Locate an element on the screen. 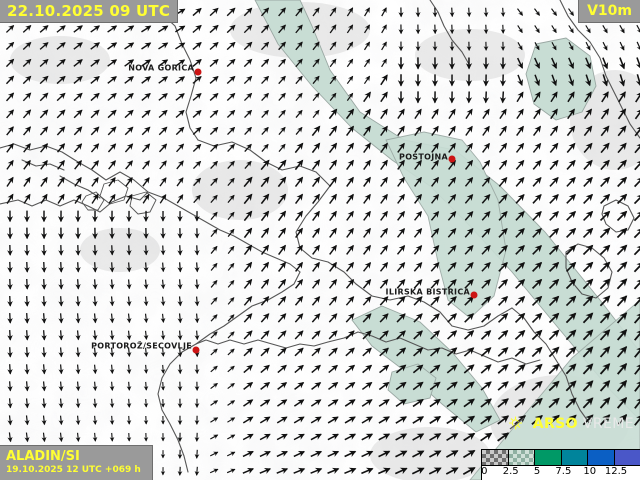 The height and width of the screenshot is (480, 640). colorbar-tick-labels: 0 2.5 5 7.5 10 12.5 is located at coordinates (560, 473).